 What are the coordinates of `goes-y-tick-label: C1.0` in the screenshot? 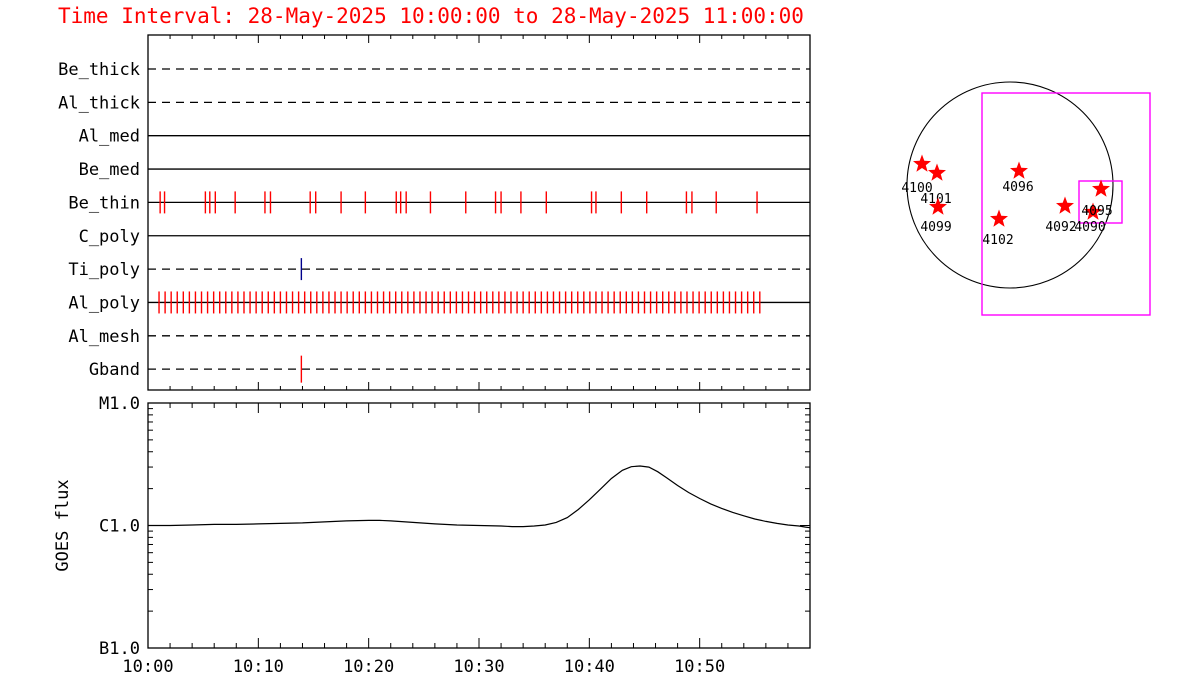 It's located at (119, 527).